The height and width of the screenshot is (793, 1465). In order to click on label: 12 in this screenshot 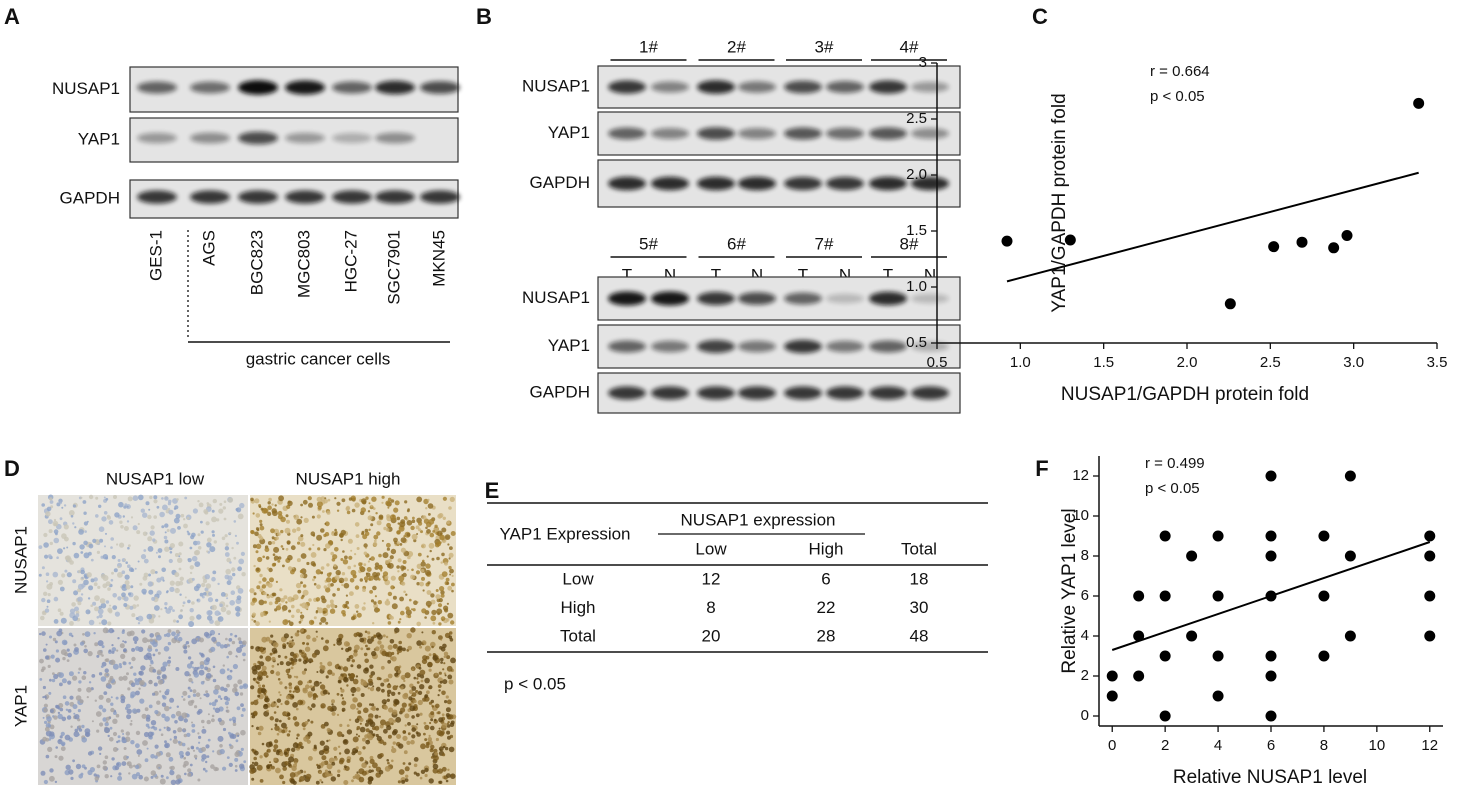, I will do `click(711, 578)`.